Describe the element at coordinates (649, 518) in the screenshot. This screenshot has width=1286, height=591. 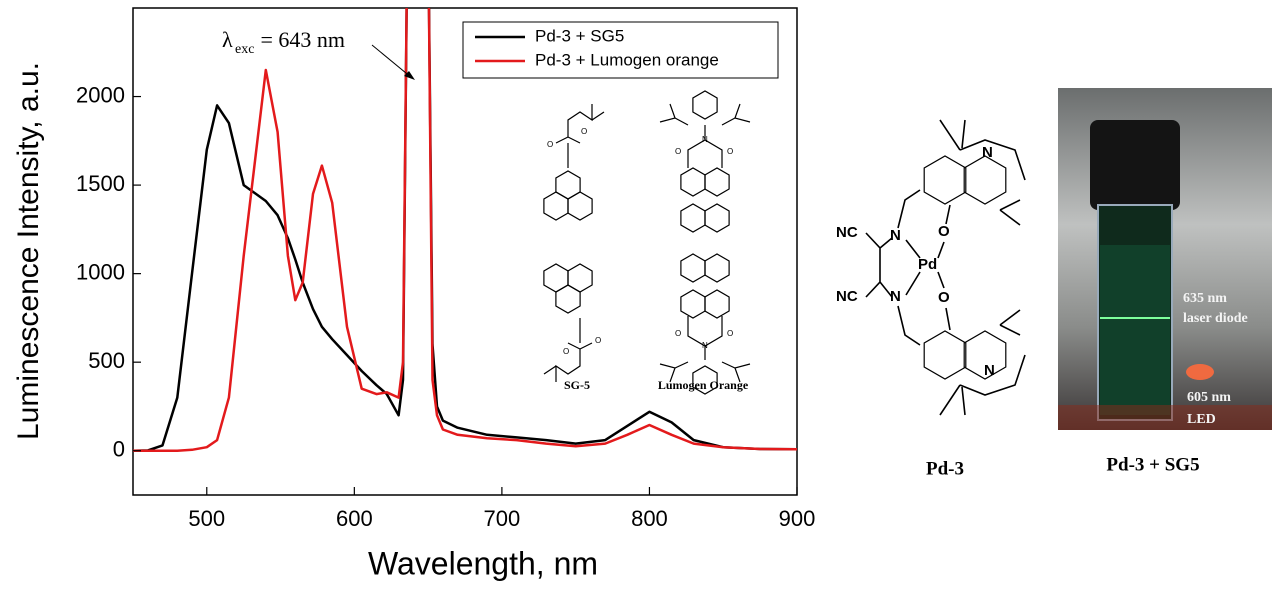
I see `x-tick-label: 800` at that location.